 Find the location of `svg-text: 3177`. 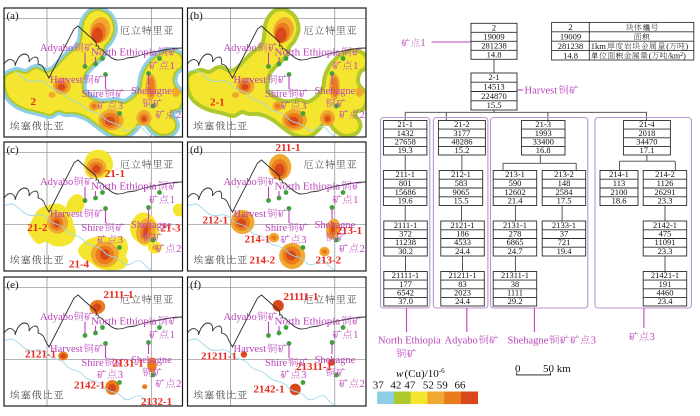

svg-text: 3177 is located at coordinates (461, 133).